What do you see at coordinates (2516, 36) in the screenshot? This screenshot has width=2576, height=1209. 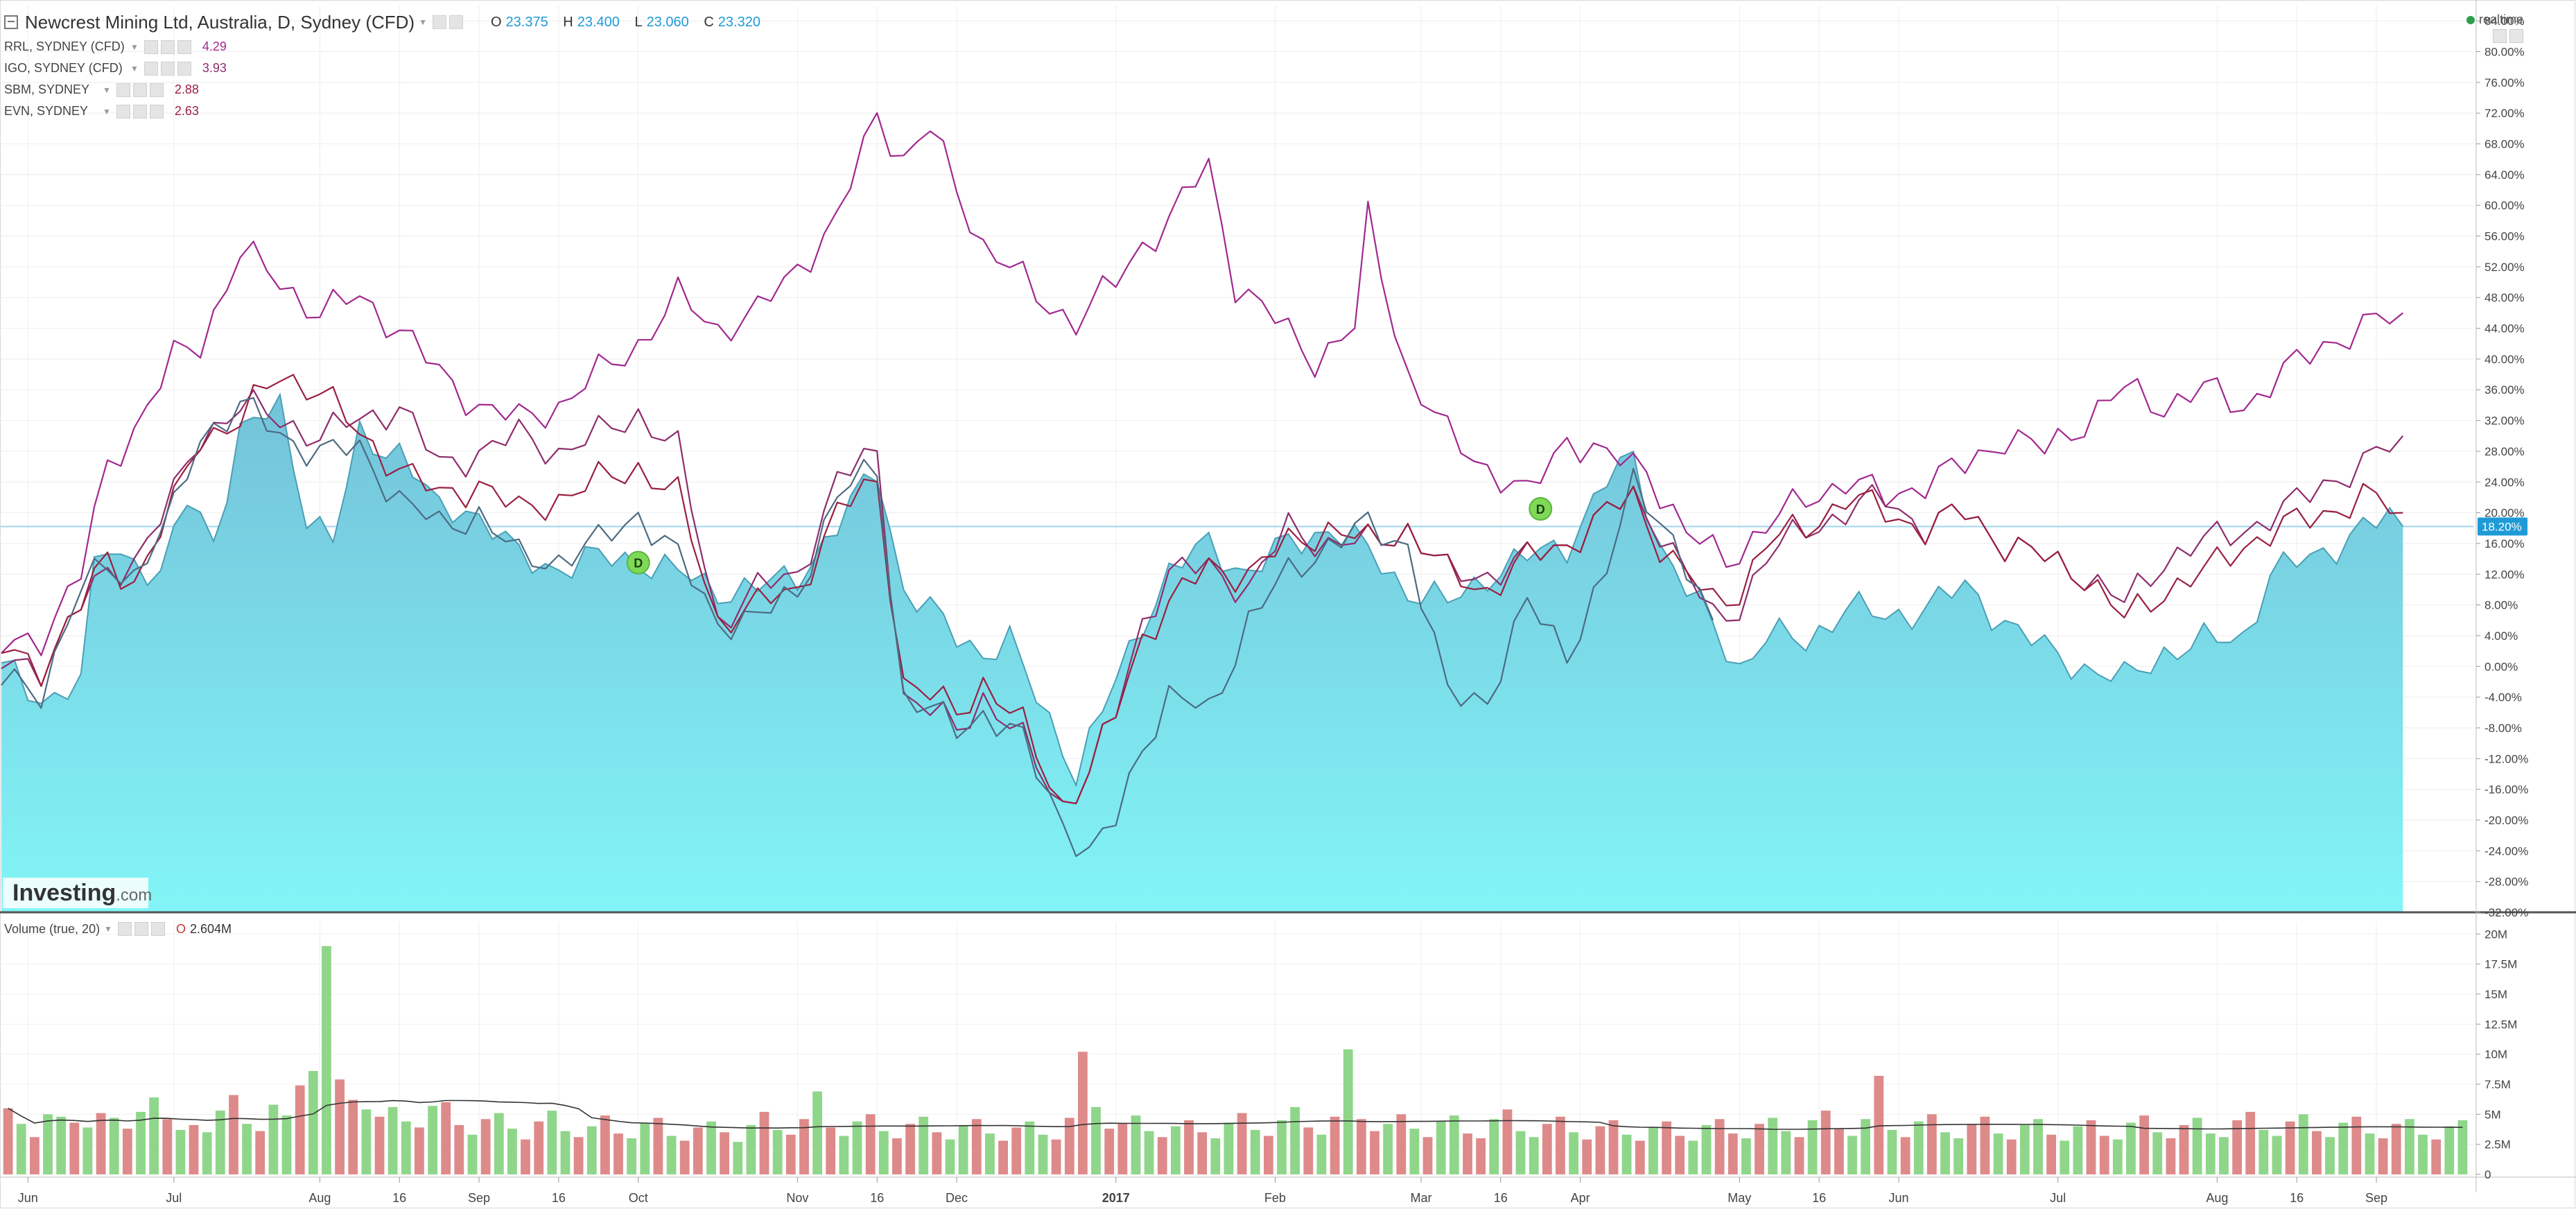 I see `toolbar-down-icon` at bounding box center [2516, 36].